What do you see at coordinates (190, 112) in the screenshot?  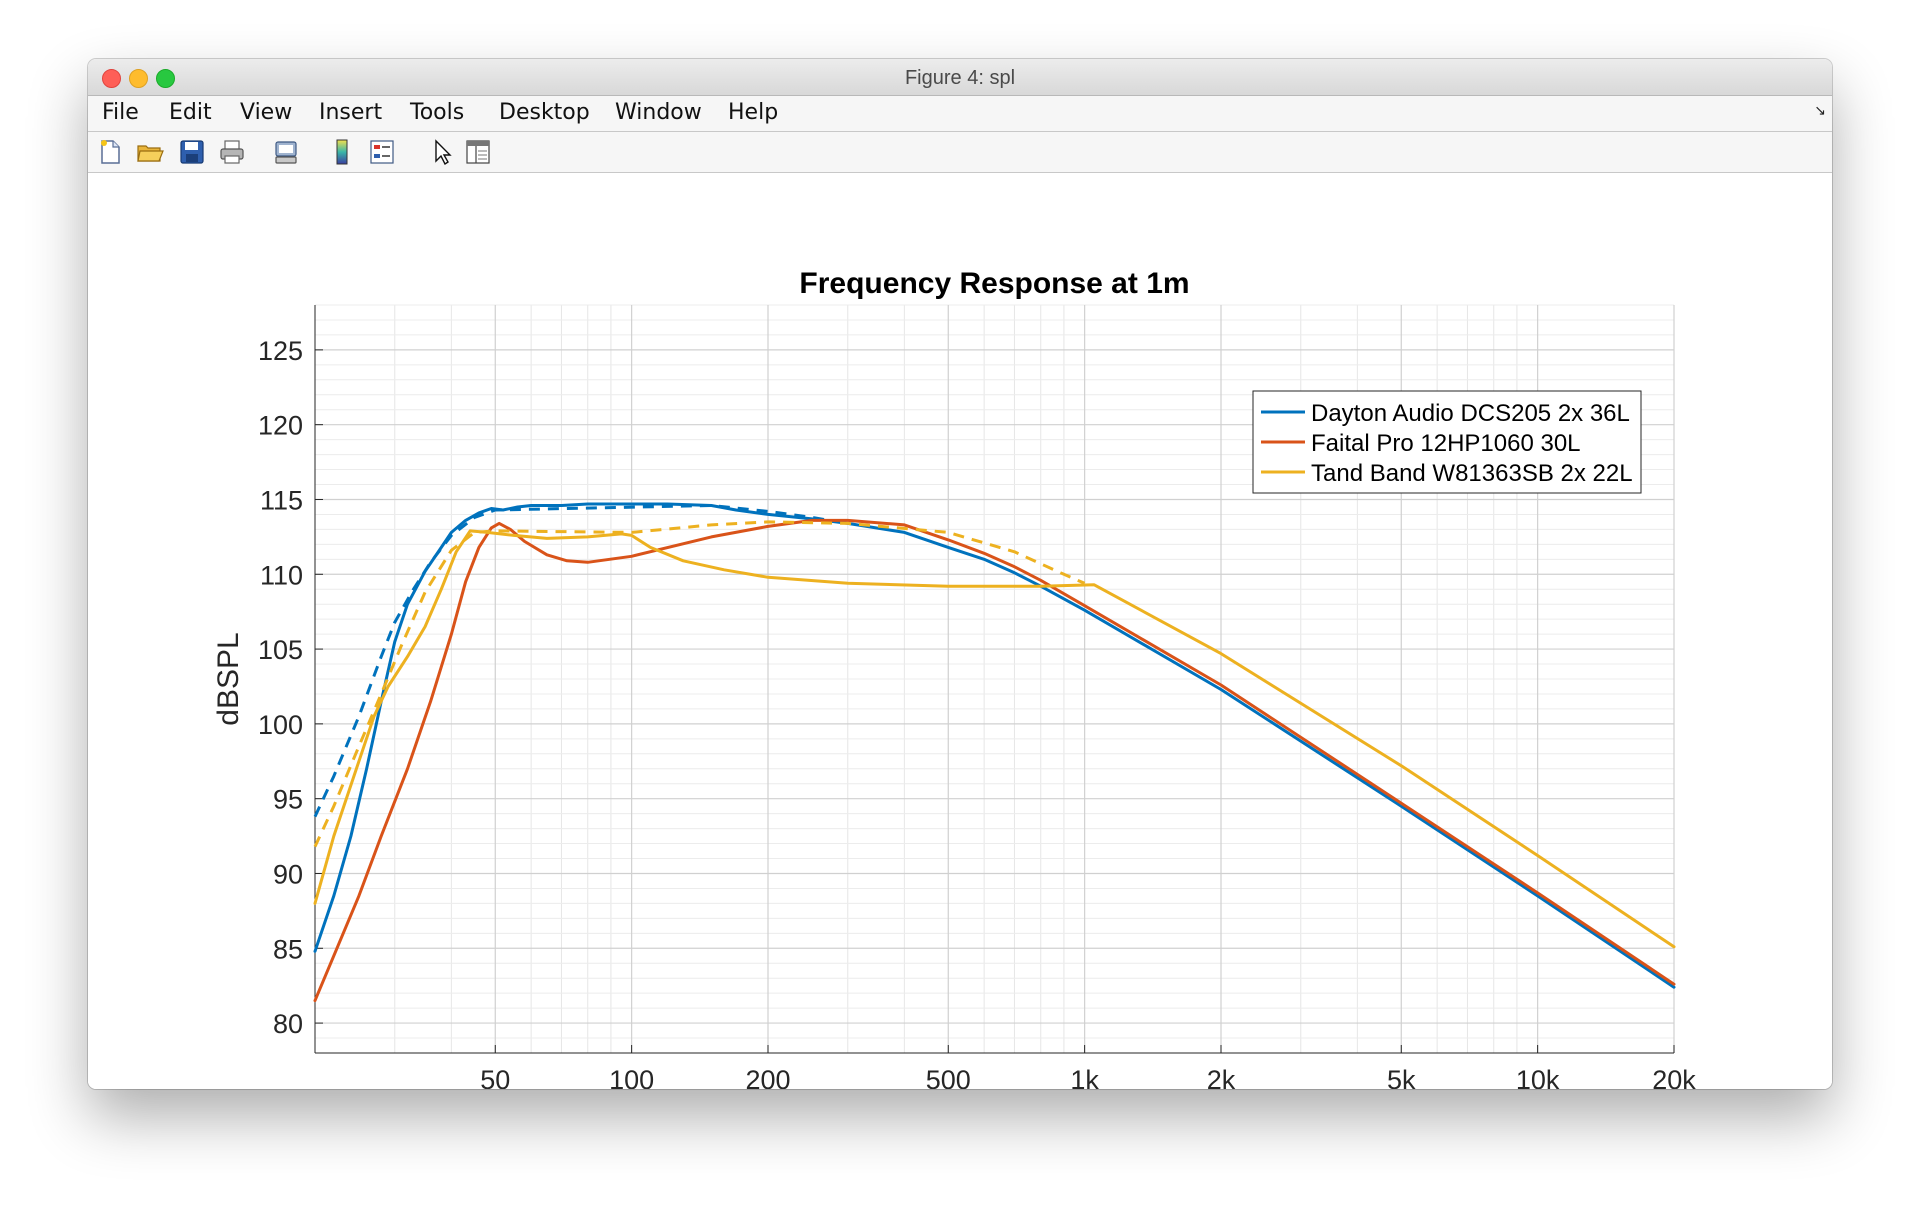 I see `menu-edit: Edit` at bounding box center [190, 112].